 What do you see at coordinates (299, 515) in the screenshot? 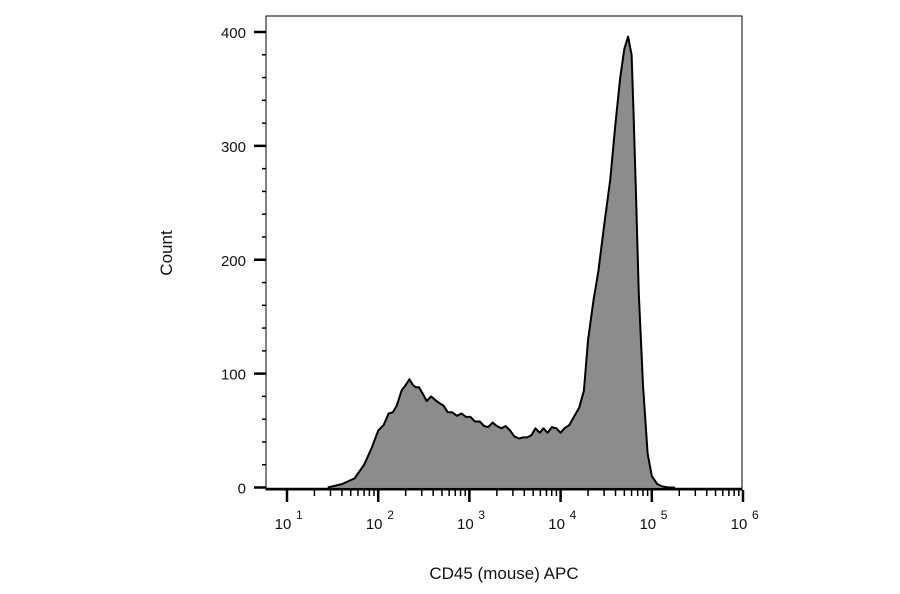
I see `x-tick-exponent: 1` at bounding box center [299, 515].